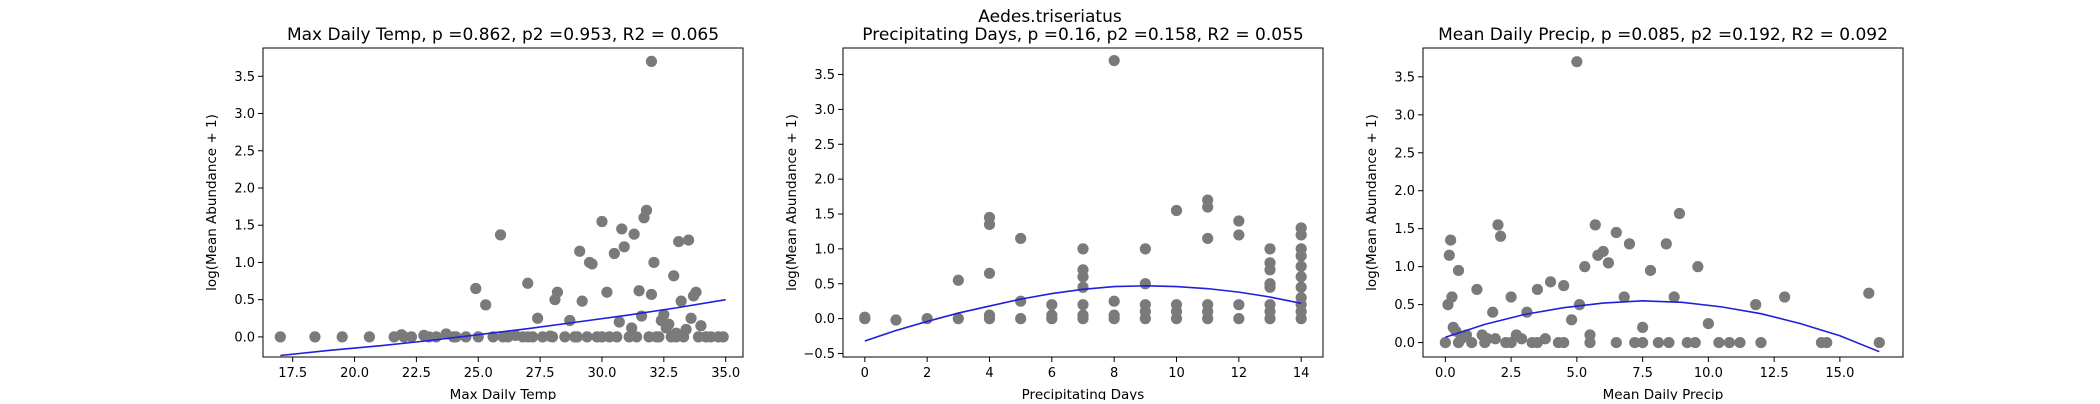 The image size is (2100, 404). Describe the element at coordinates (1301, 373) in the screenshot. I see `x-tick-label: 14` at that location.